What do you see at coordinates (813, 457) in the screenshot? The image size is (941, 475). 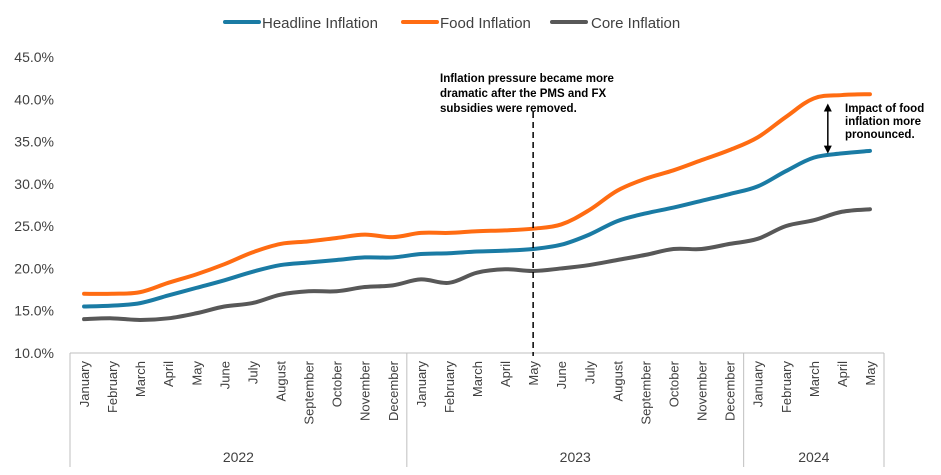 I see `year-label: 2024` at bounding box center [813, 457].